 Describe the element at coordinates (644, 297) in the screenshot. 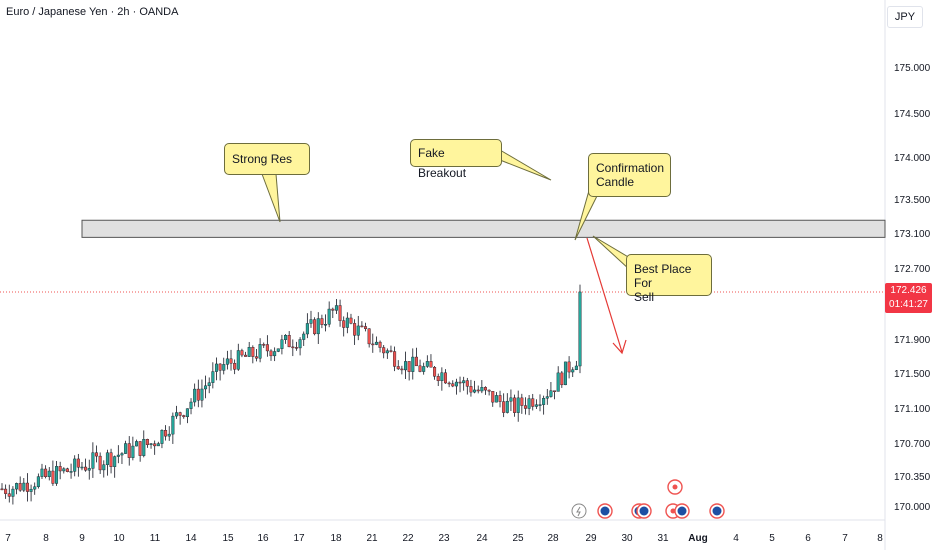

I see `best-place-label-line2: Sell` at that location.